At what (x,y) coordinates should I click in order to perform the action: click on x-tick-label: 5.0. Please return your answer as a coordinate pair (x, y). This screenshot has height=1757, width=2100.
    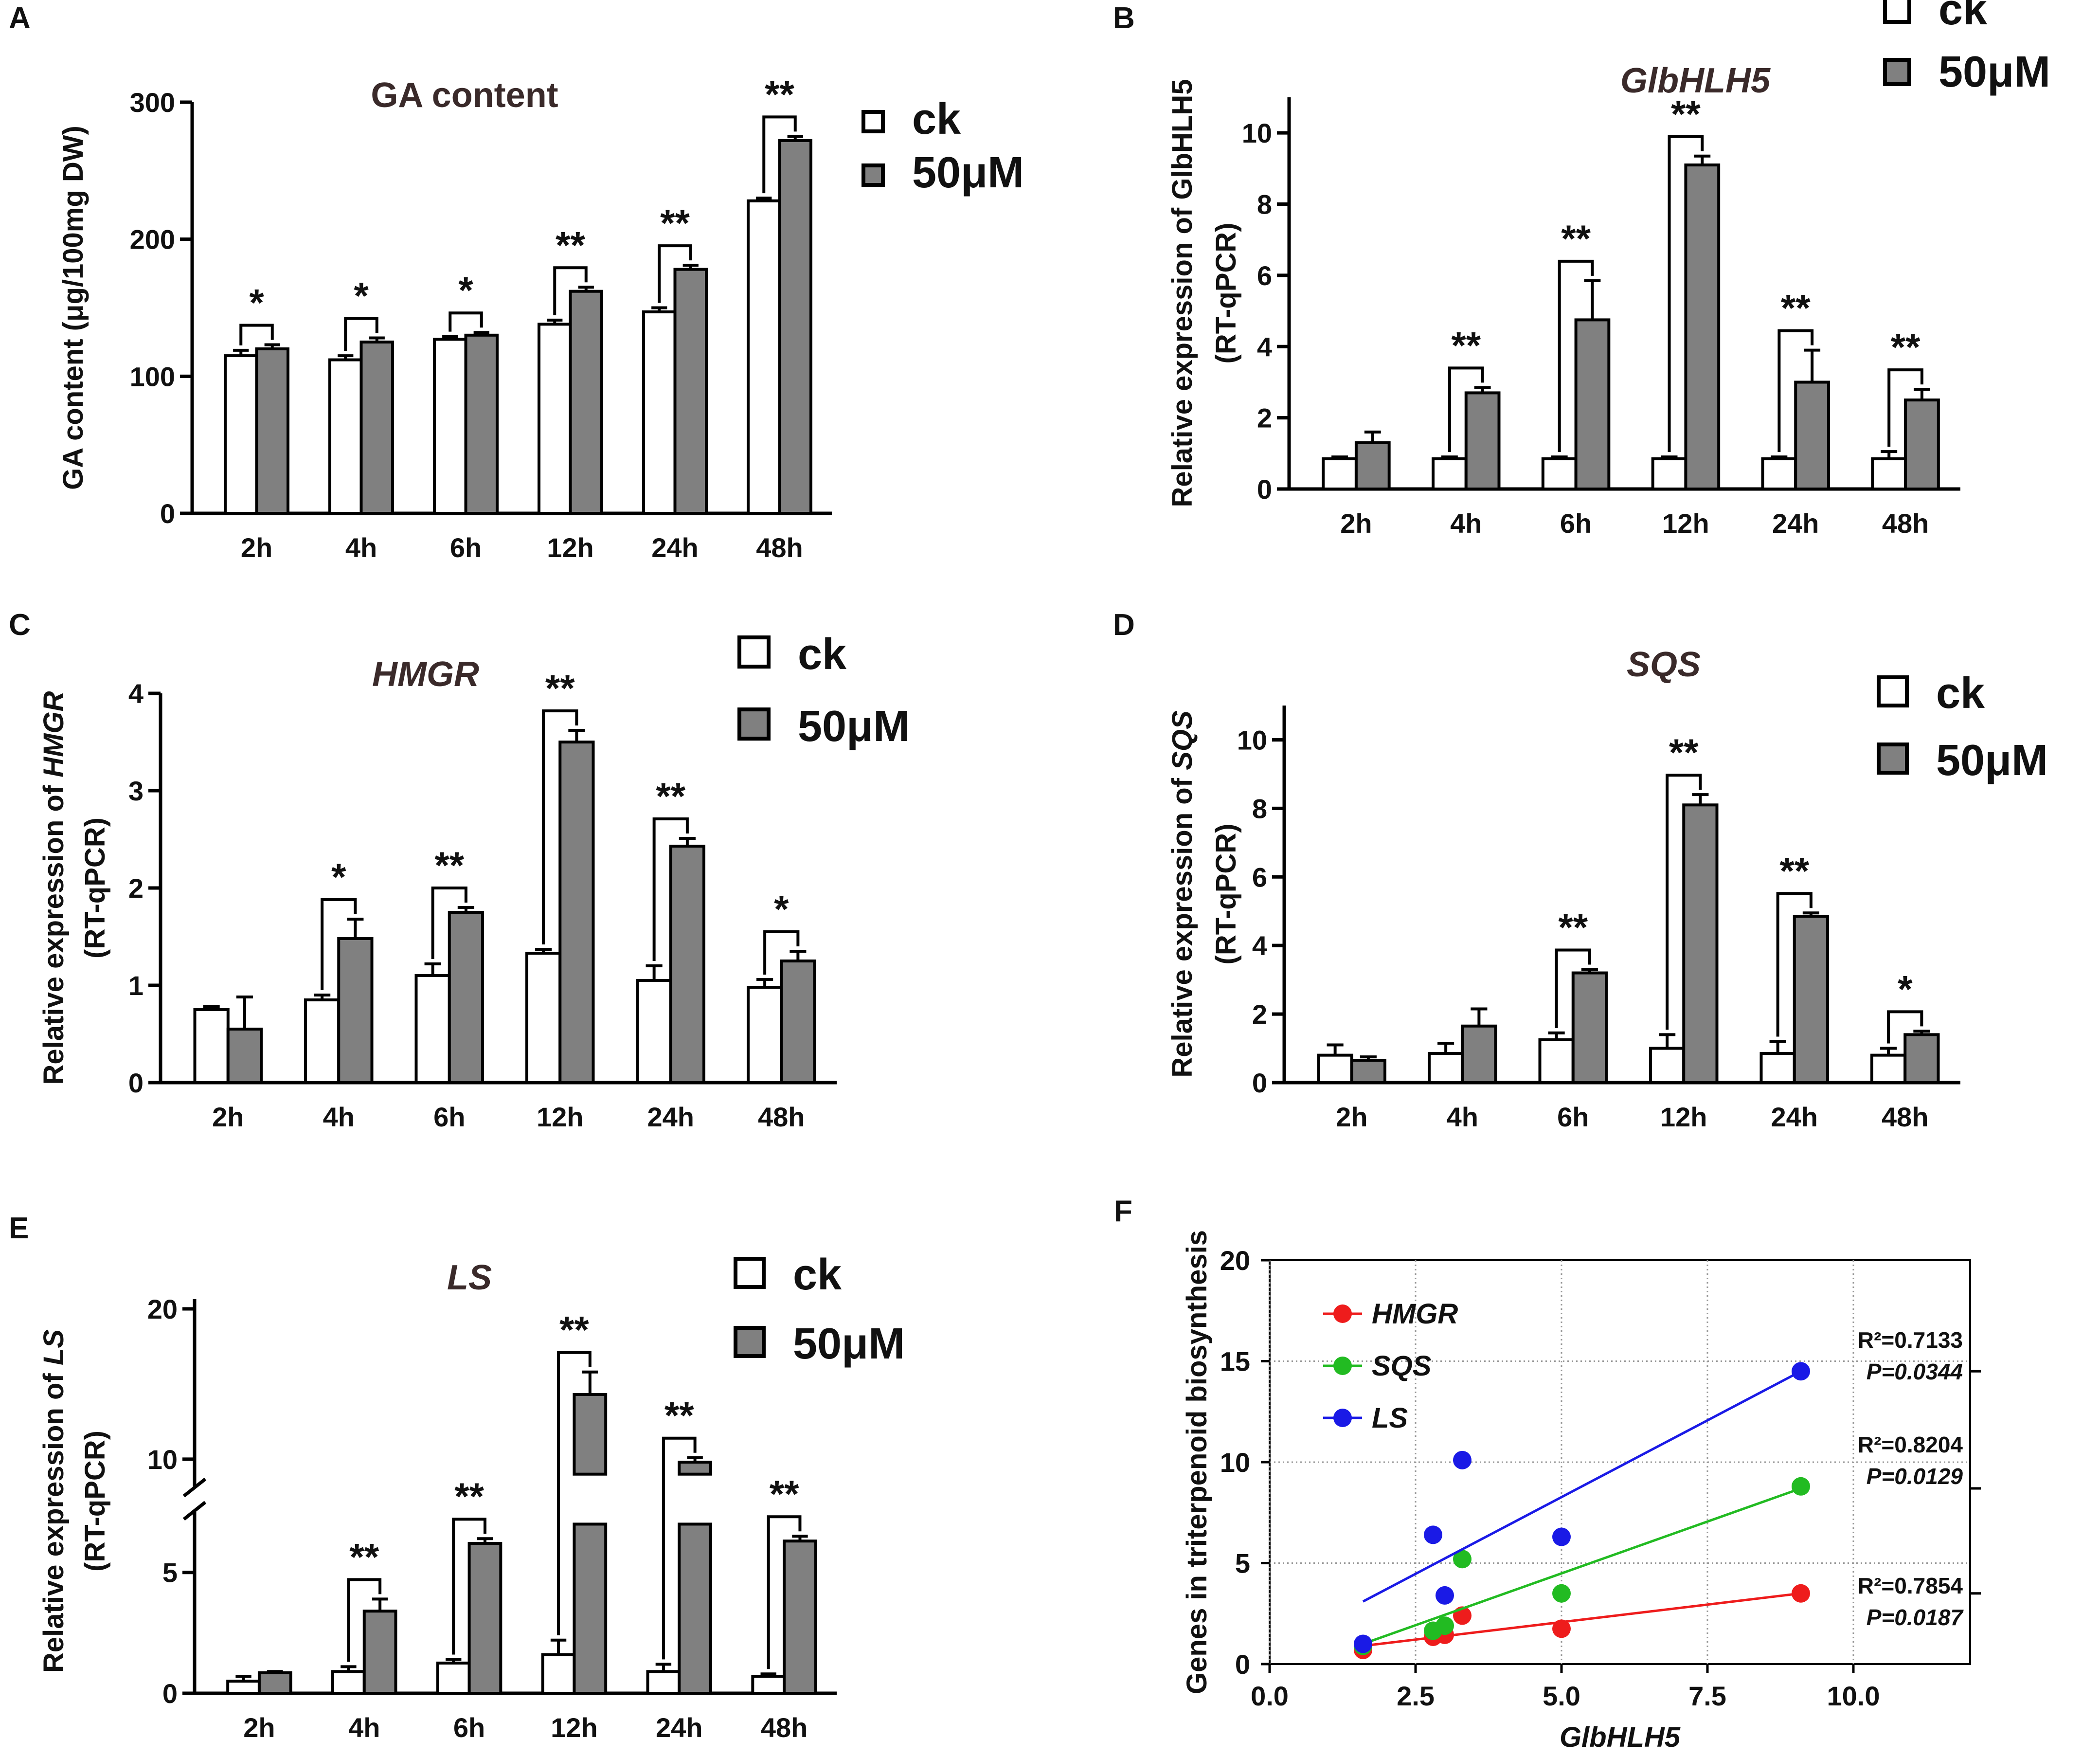
    Looking at the image, I should click on (1561, 1696).